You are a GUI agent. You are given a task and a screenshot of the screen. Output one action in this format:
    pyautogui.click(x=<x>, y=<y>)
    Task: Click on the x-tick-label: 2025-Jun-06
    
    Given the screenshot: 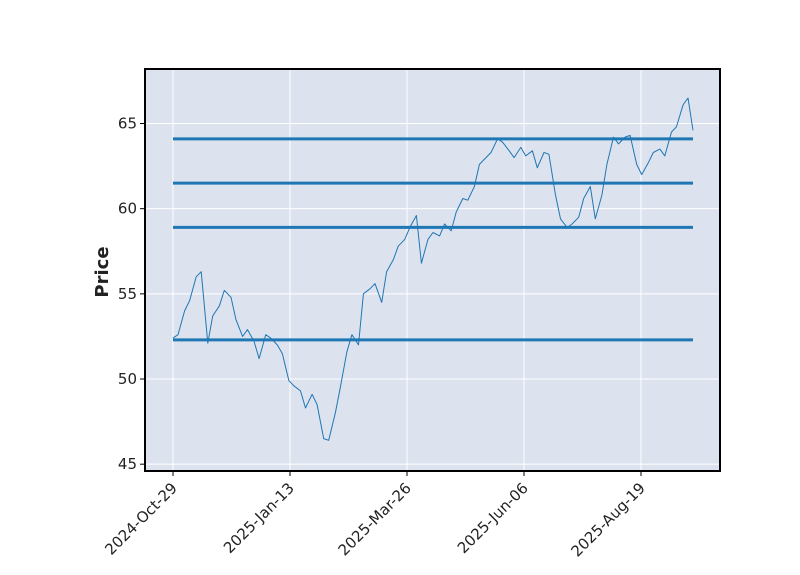 What is the action you would take?
    pyautogui.click(x=493, y=518)
    